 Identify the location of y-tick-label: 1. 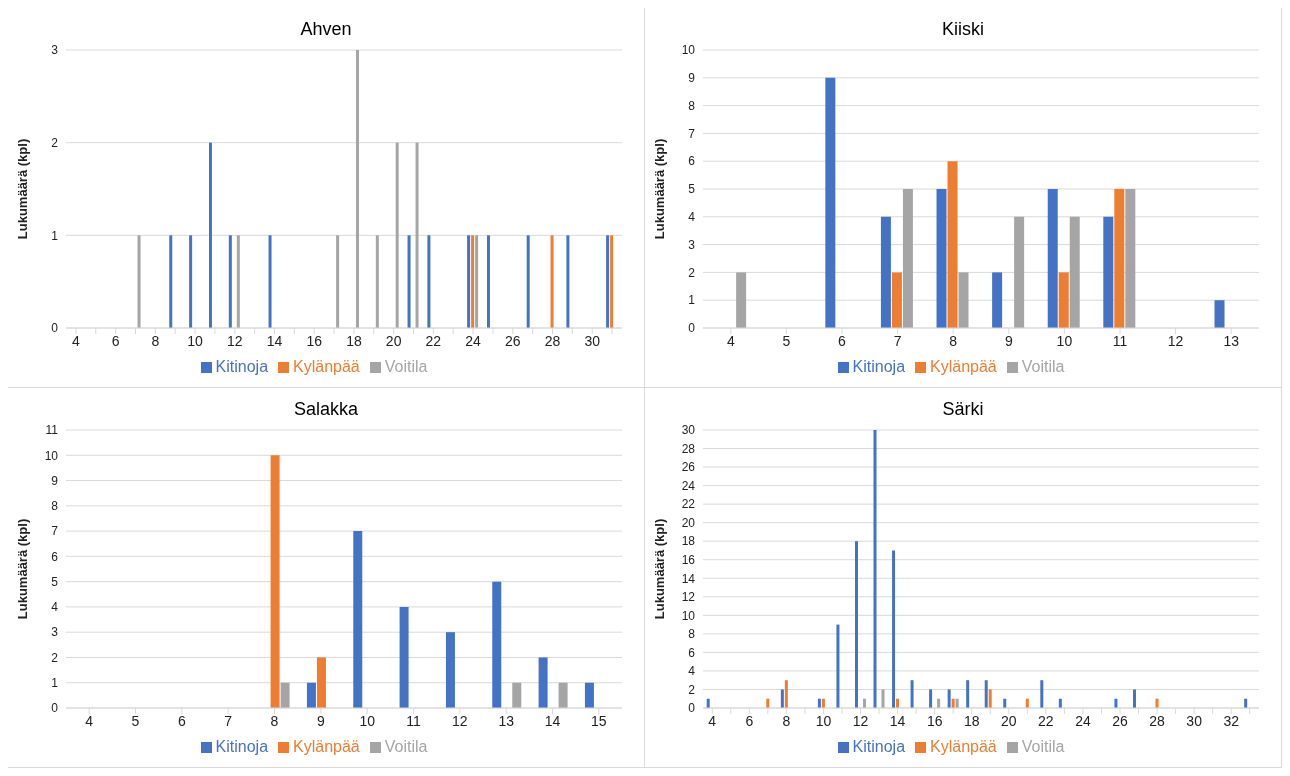
(692, 300).